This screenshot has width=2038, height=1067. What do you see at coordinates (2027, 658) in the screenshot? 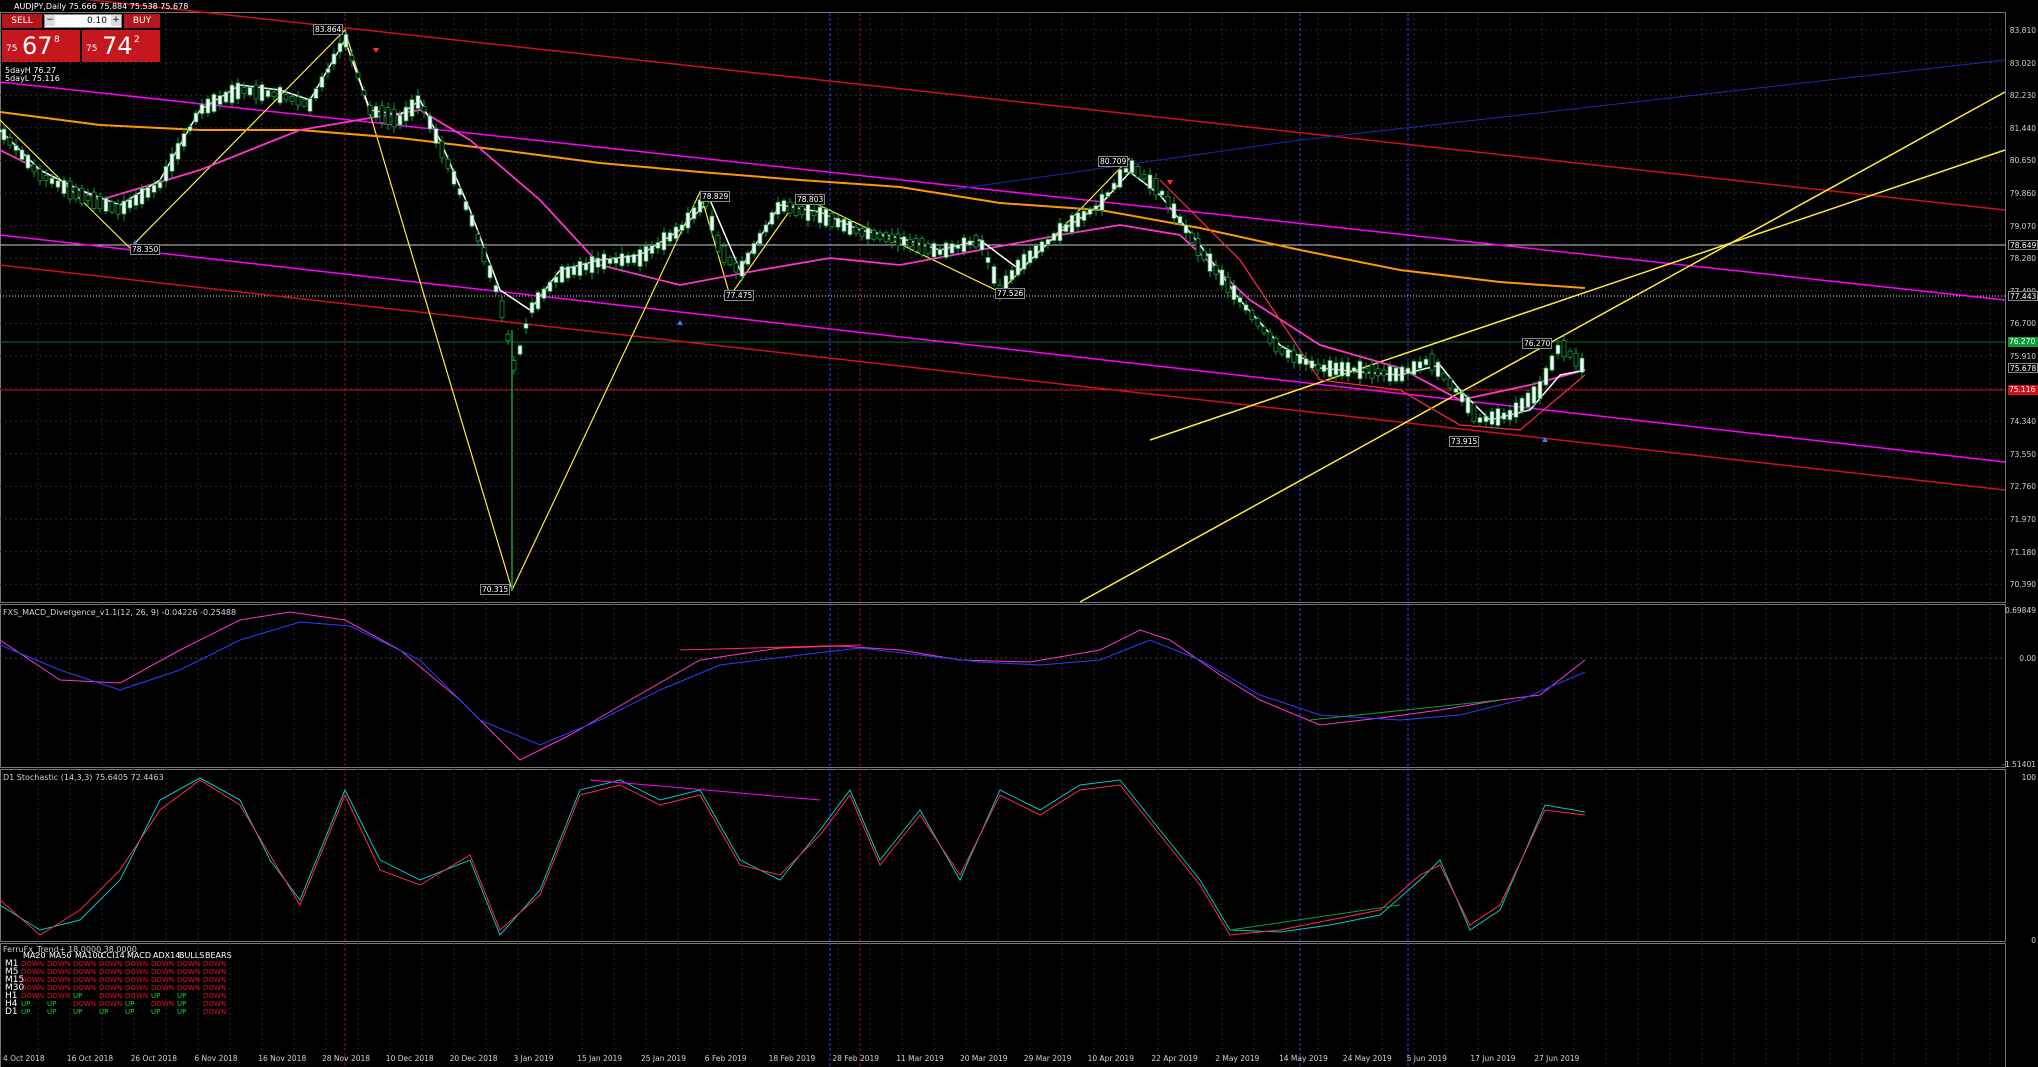
I see `macd-axis-zero: 0.00` at bounding box center [2027, 658].